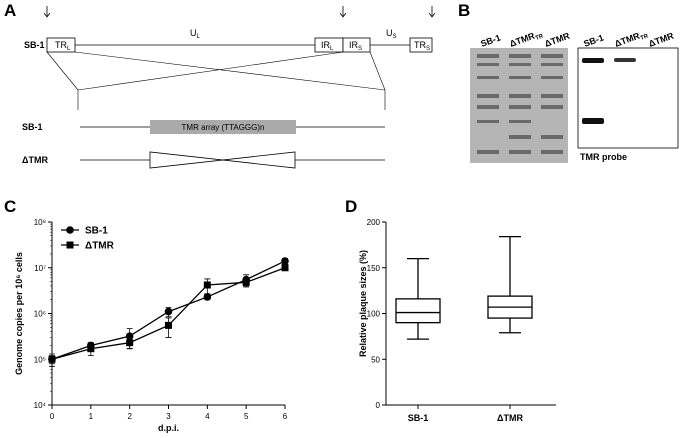 The width and height of the screenshot is (685, 438). What do you see at coordinates (374, 222) in the screenshot?
I see `y-tick-label: 200` at bounding box center [374, 222].